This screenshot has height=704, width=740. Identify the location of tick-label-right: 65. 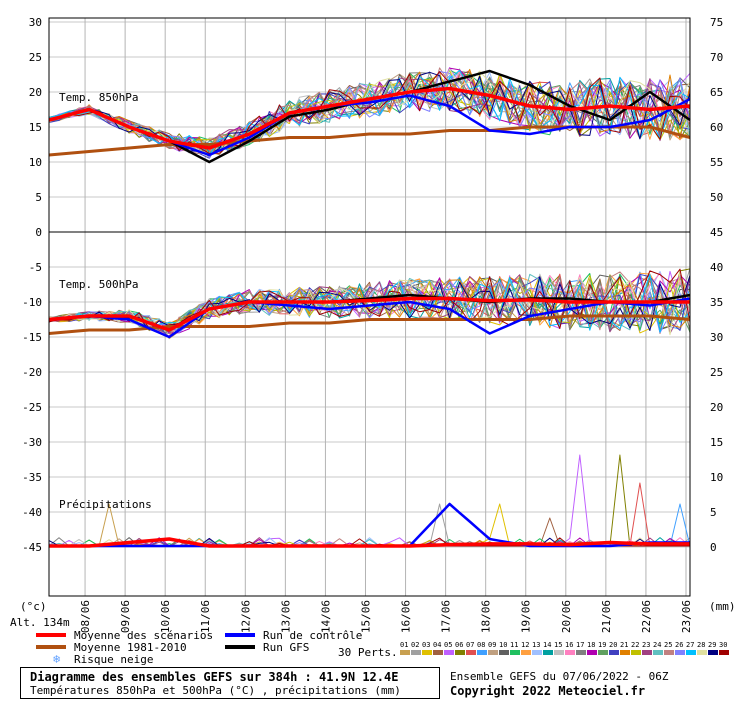
(716, 92).